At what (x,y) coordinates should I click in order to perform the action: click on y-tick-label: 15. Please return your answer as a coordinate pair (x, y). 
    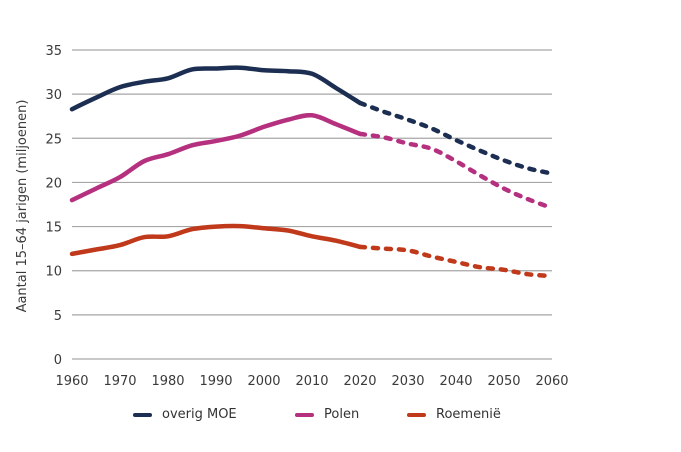
    Looking at the image, I should click on (53, 228).